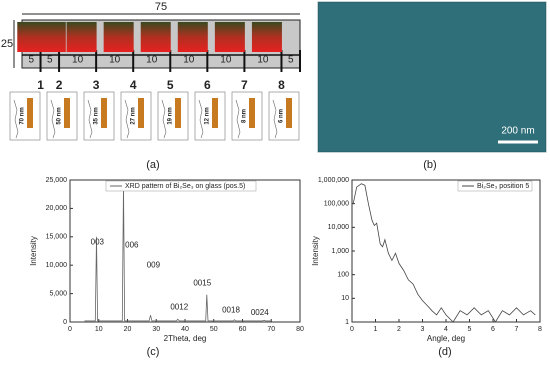 This screenshot has width=550, height=365. I want to click on thickness-label: 27 nm, so click(134, 115).